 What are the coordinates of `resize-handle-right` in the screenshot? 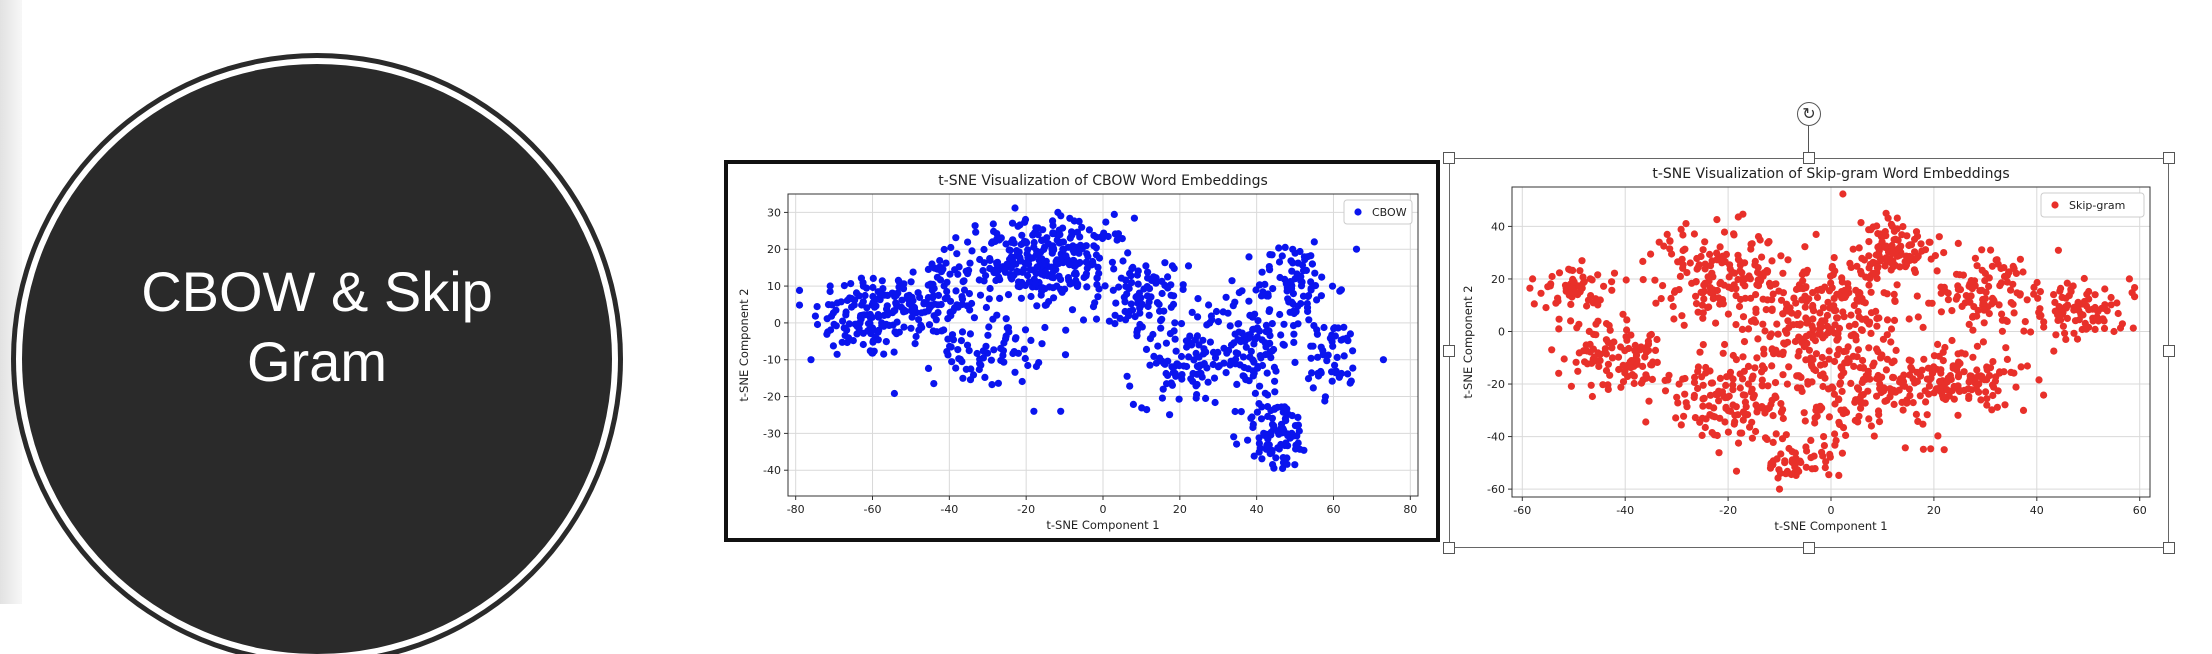 It's located at (2169, 351).